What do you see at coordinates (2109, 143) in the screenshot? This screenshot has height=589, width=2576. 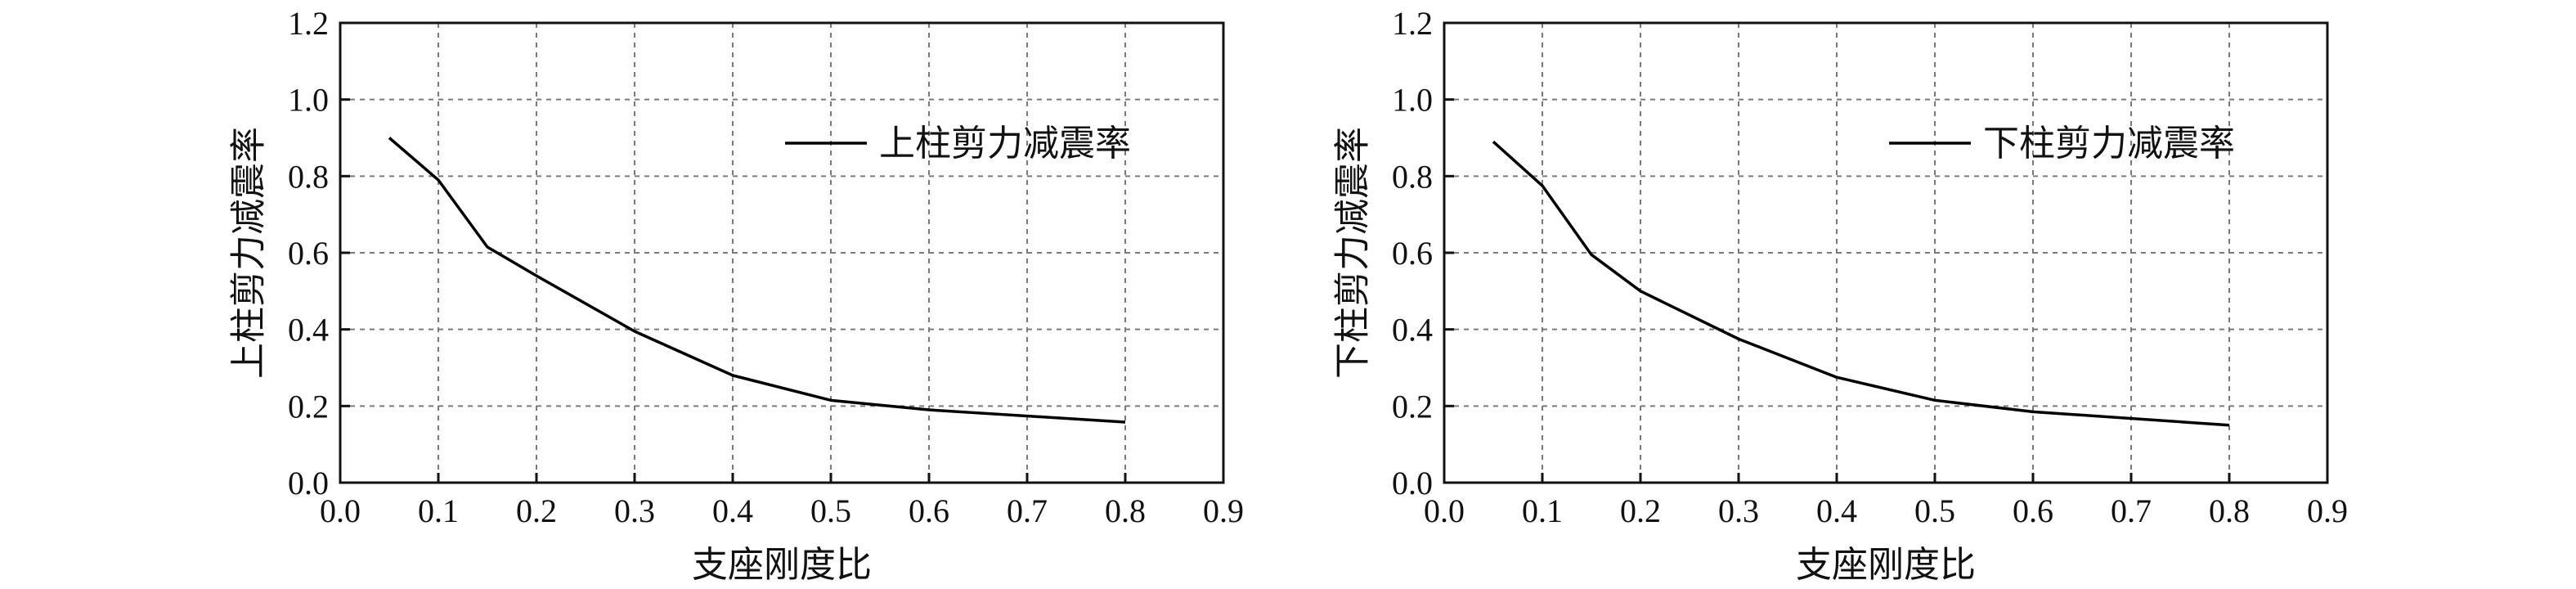 I see `legend-label: 下柱剪力减震率` at bounding box center [2109, 143].